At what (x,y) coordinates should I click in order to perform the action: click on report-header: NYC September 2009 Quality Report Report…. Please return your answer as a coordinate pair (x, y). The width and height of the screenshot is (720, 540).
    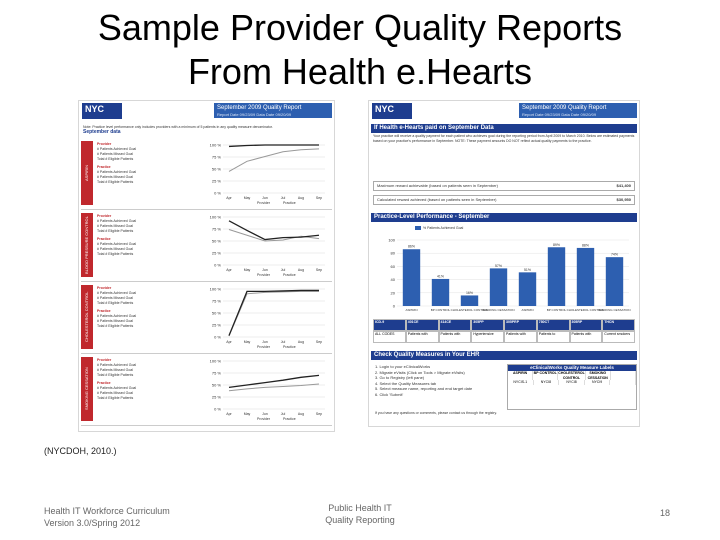
    Looking at the image, I should click on (206, 112).